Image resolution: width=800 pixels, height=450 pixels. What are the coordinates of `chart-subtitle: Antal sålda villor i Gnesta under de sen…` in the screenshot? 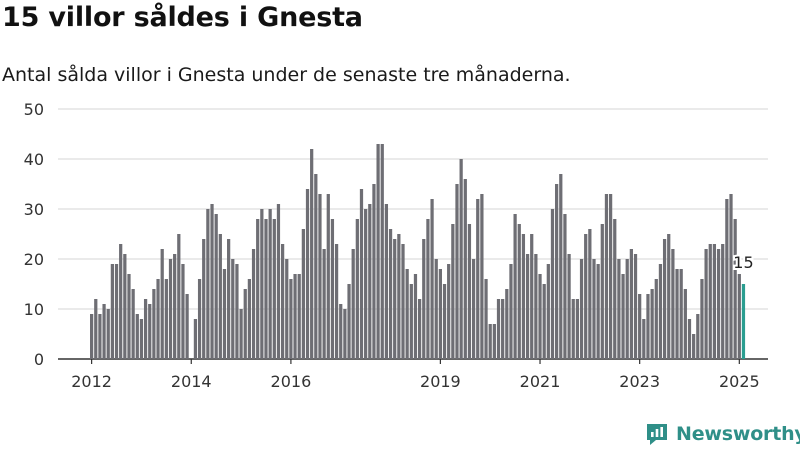 It's located at (286, 75).